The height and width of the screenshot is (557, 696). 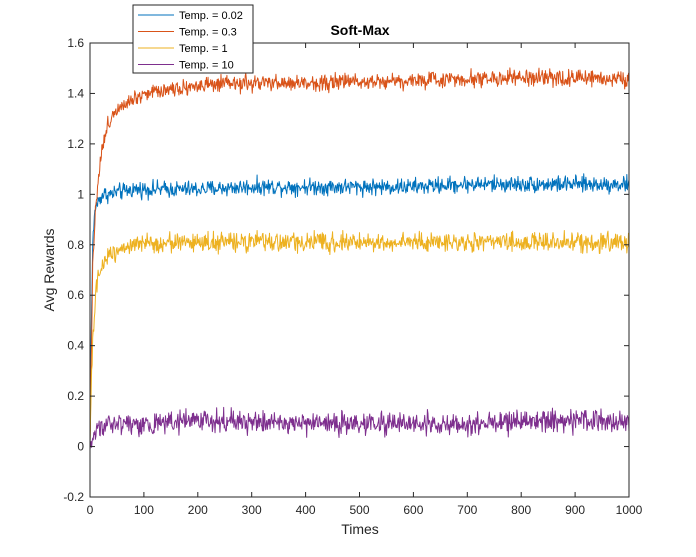 What do you see at coordinates (359, 30) in the screenshot?
I see `chart-title: Soft-Max` at bounding box center [359, 30].